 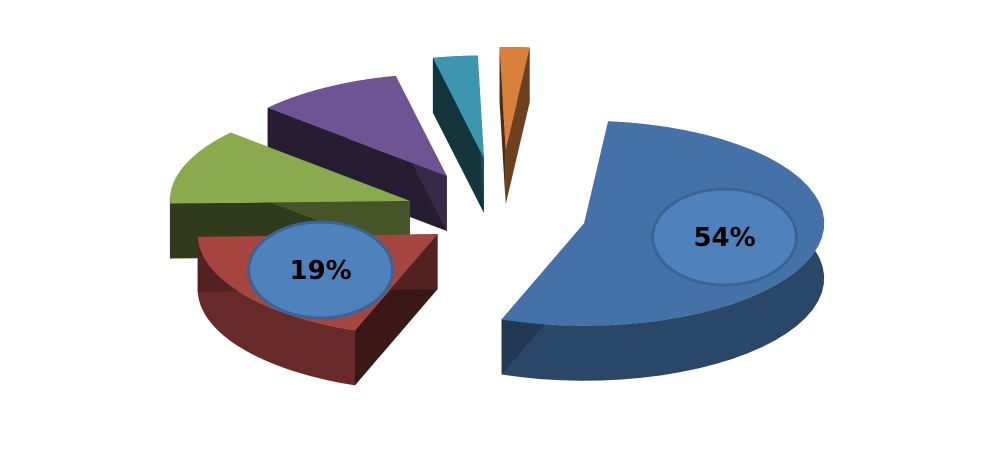 I want to click on data-label: 19%, so click(x=321, y=271).